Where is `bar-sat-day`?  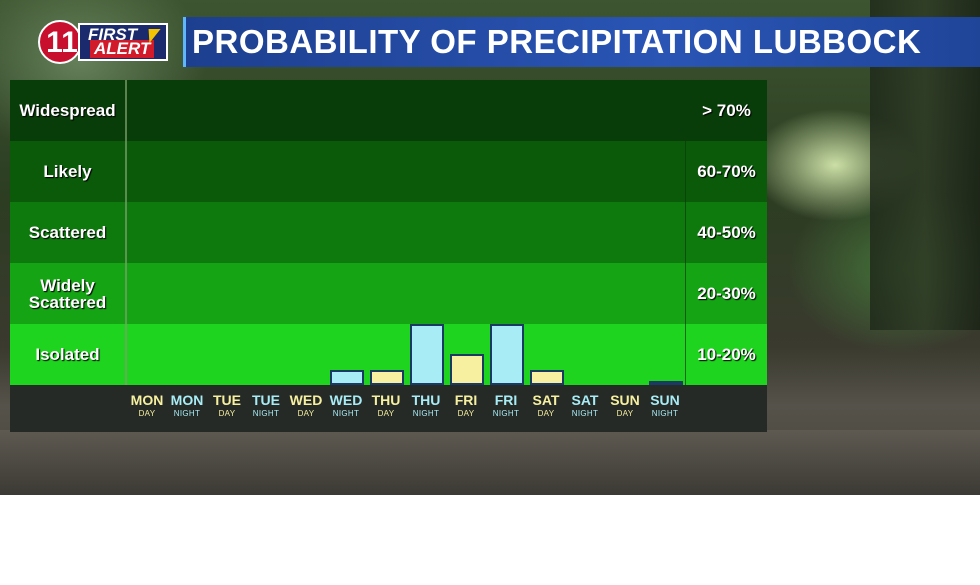
bar-sat-day is located at coordinates (547, 377).